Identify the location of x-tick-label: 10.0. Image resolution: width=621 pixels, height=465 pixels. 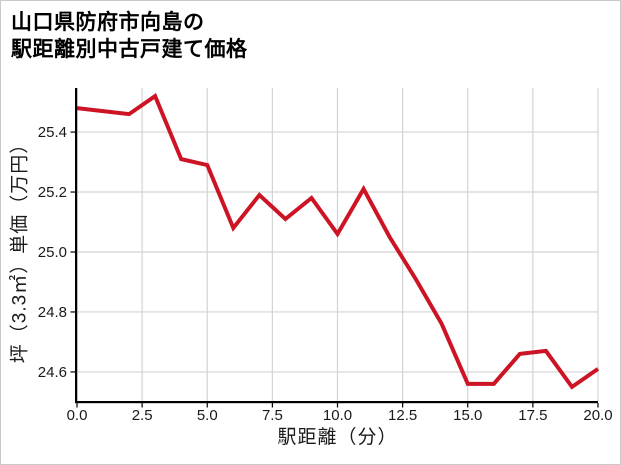
(337, 415).